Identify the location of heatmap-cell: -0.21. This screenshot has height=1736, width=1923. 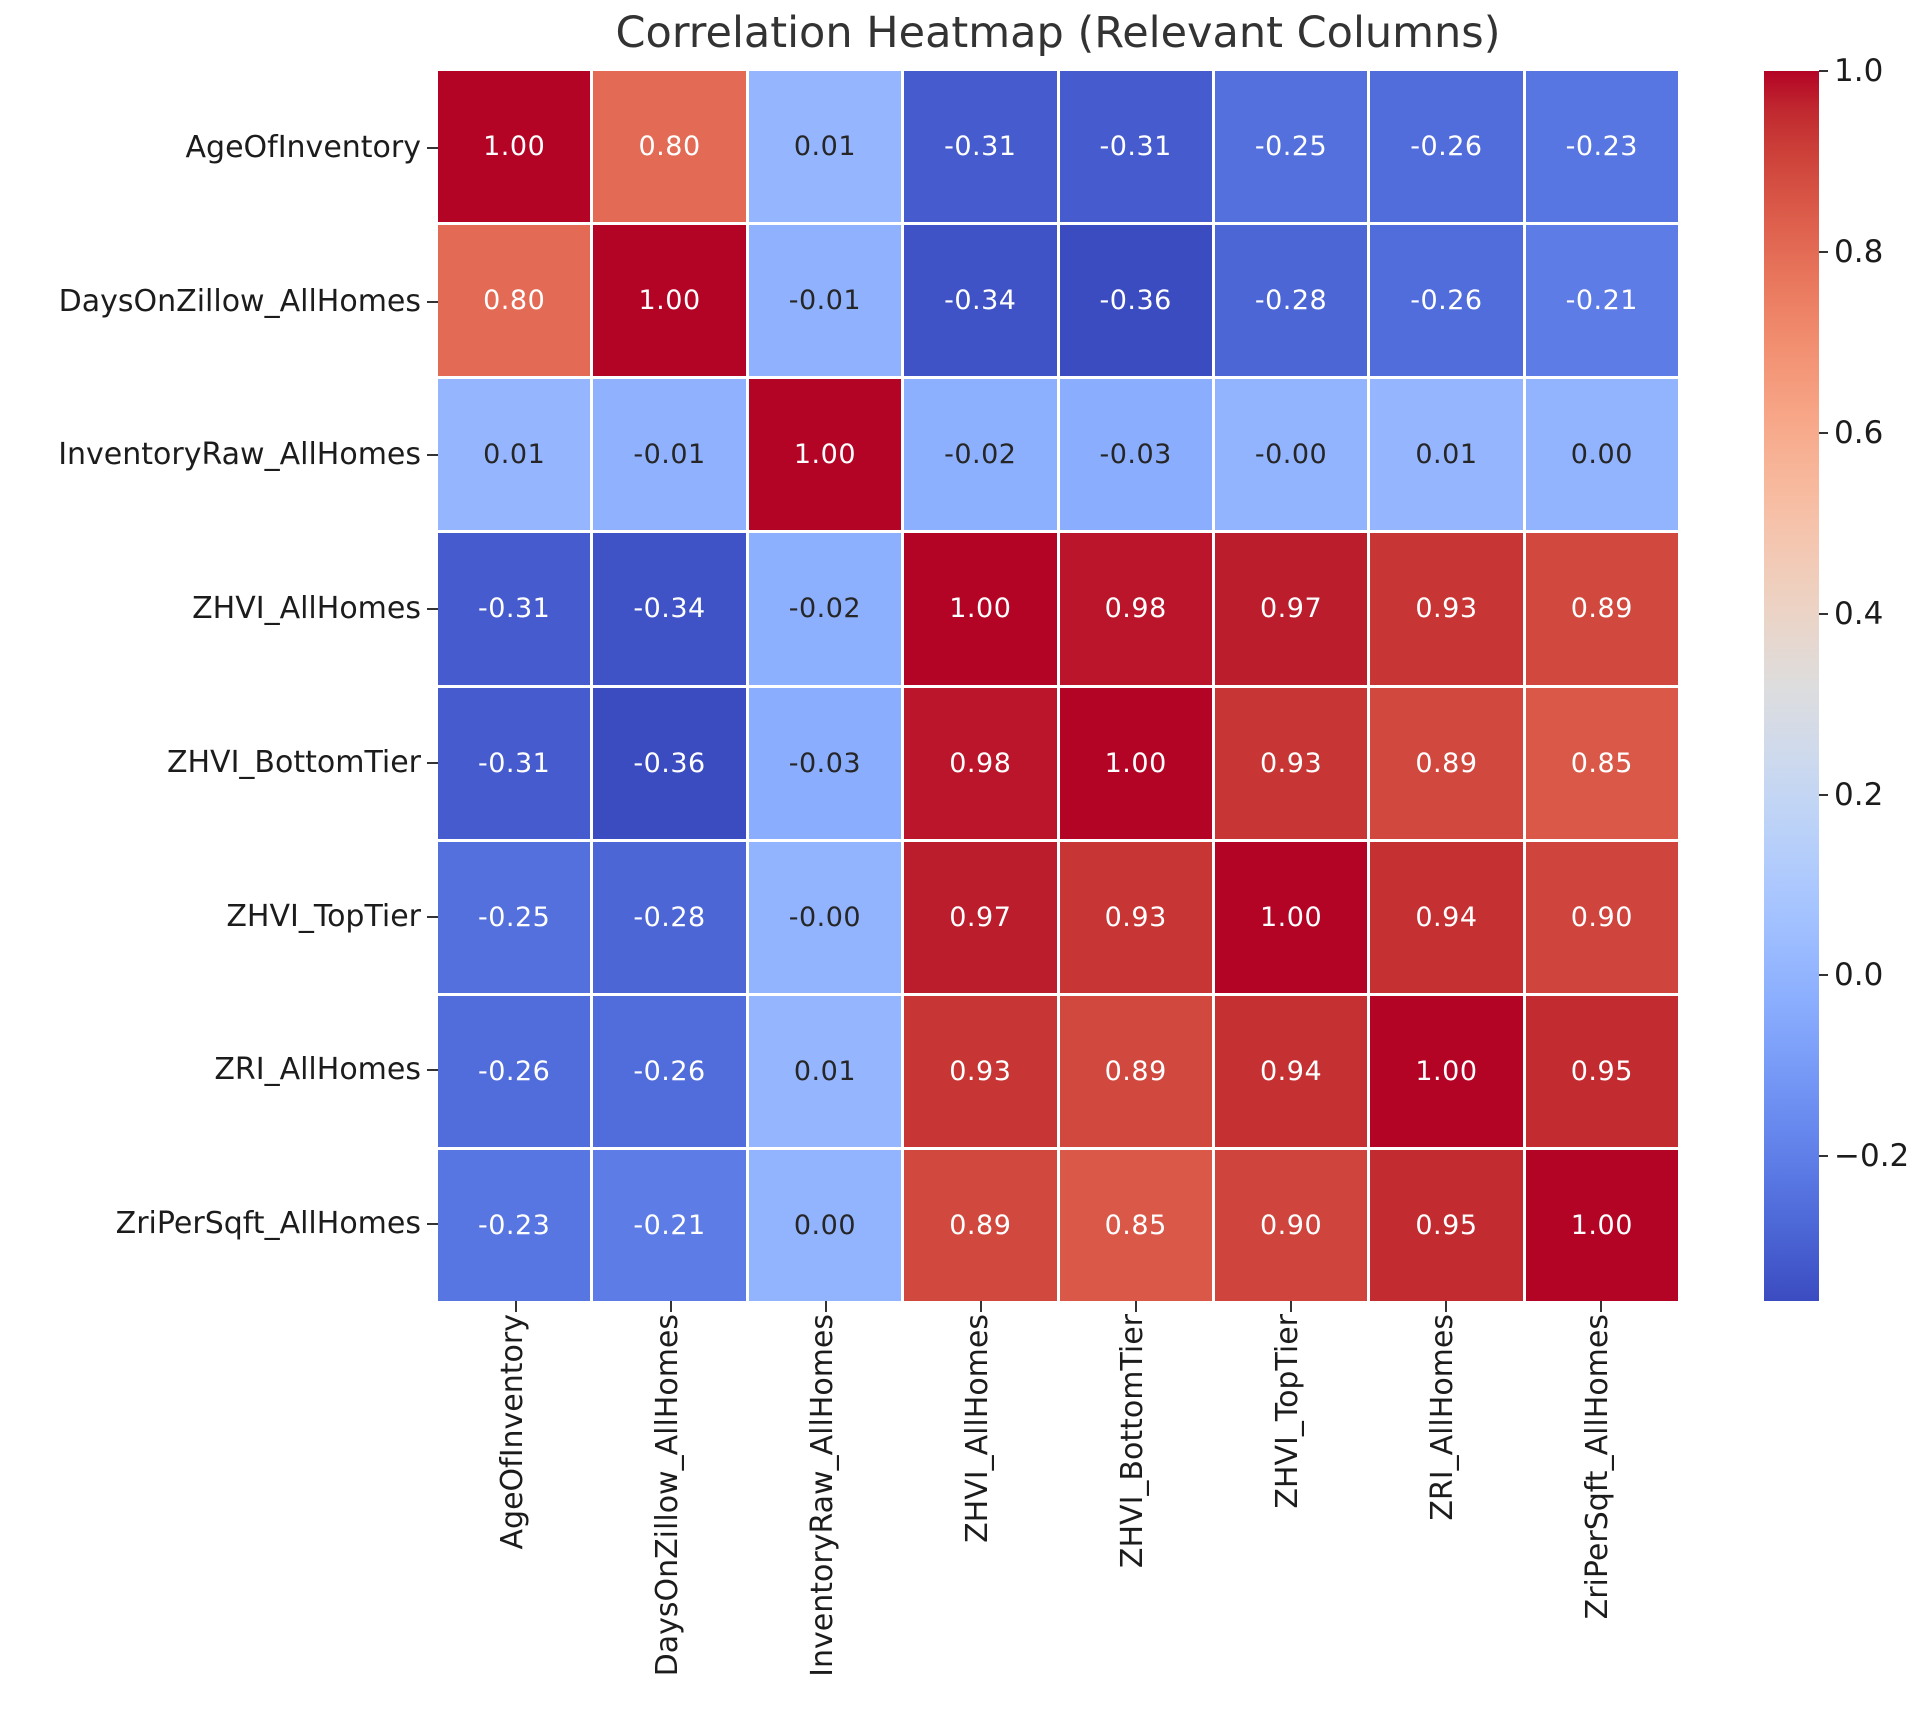
(1601, 301).